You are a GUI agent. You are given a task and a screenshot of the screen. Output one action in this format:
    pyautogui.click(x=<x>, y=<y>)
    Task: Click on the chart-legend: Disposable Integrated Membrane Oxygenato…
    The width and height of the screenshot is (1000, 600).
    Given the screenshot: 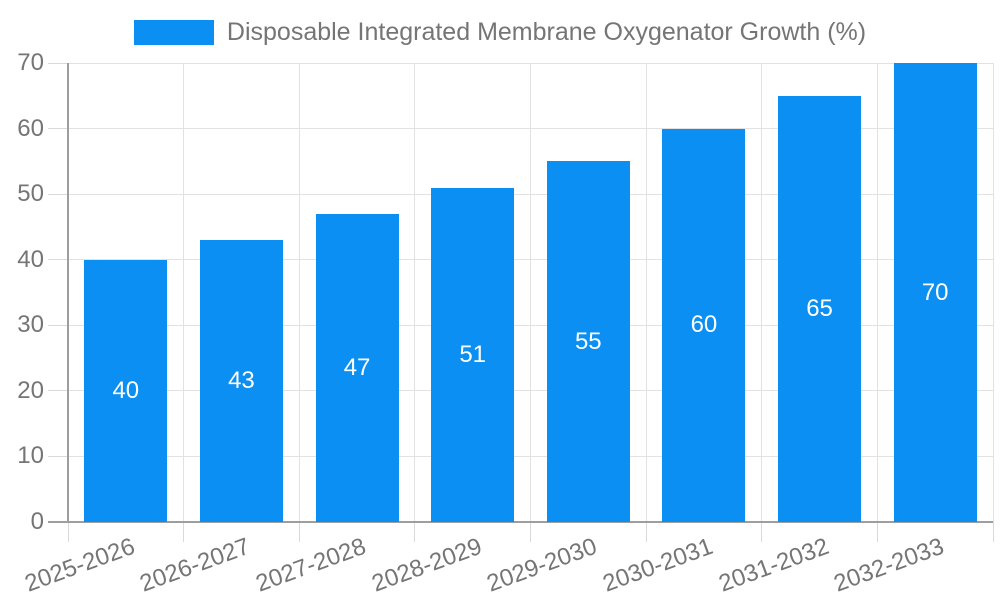 What is the action you would take?
    pyautogui.click(x=500, y=32)
    